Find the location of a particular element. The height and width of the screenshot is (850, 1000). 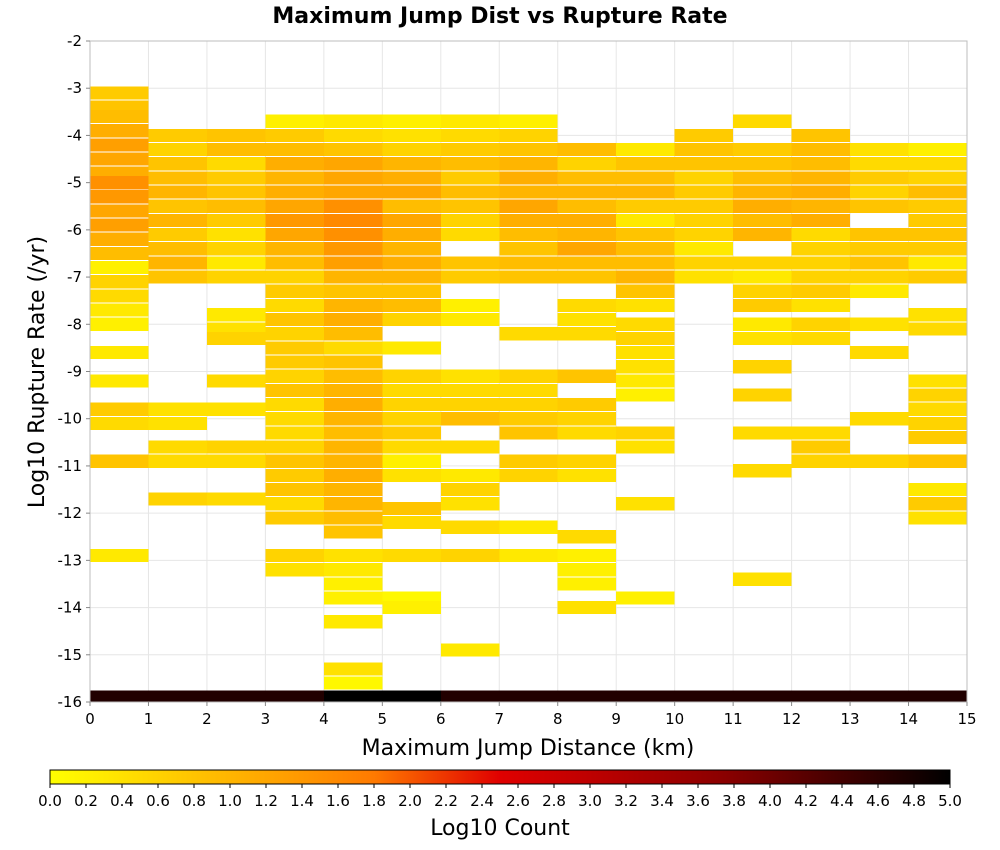

colorbar-tick-label: 0.0 is located at coordinates (50, 801).